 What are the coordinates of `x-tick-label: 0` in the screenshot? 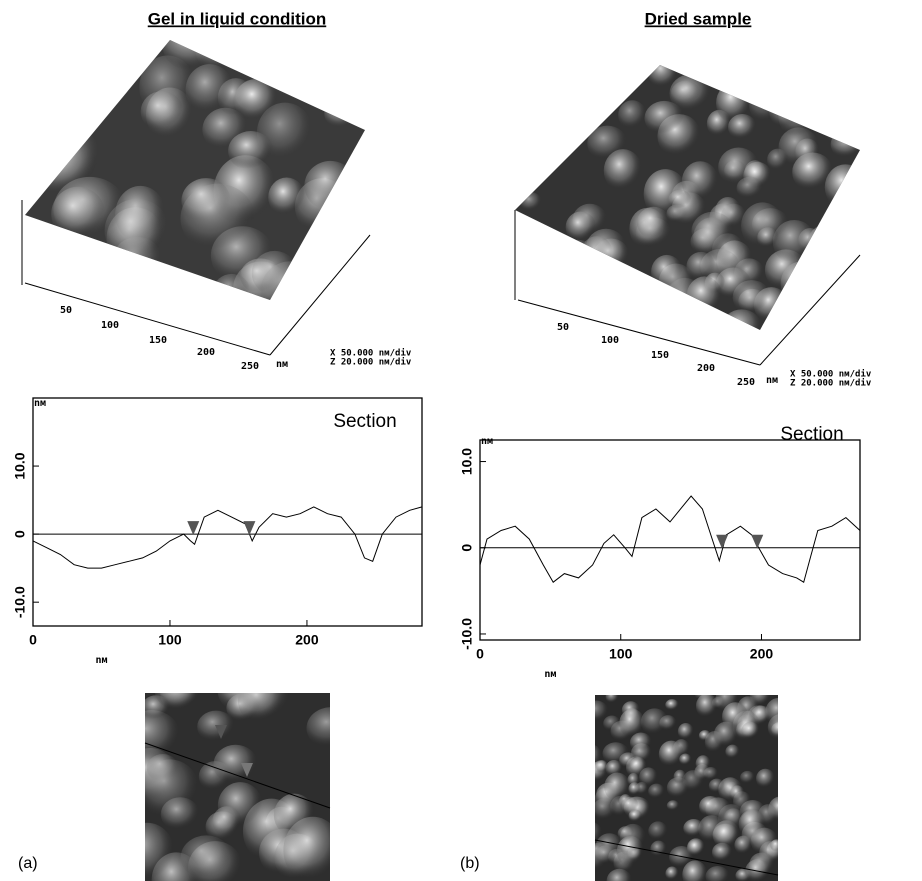 It's located at (33, 640).